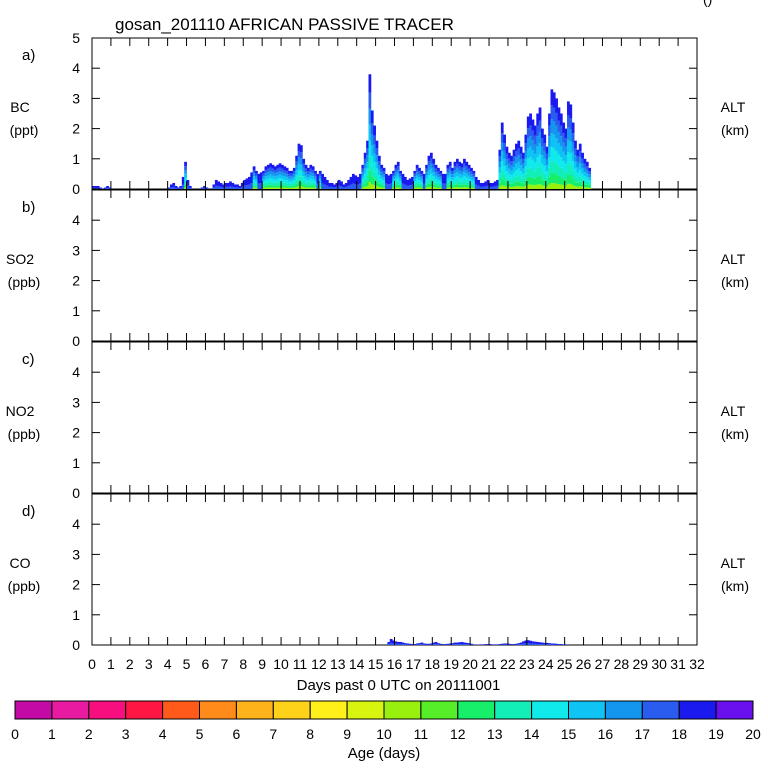 The width and height of the screenshot is (768, 768). Describe the element at coordinates (24, 282) in the screenshot. I see `y-axis-unit: (ppb)` at that location.